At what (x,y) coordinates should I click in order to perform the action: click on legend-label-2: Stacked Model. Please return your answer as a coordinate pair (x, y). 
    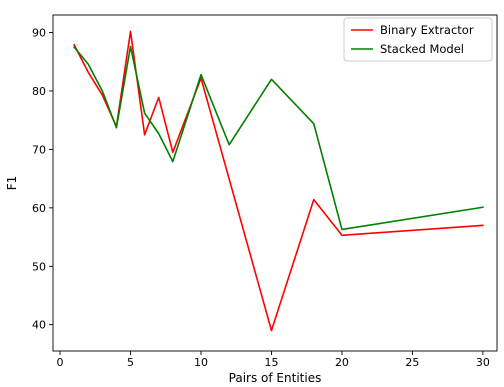
    Looking at the image, I should click on (422, 49).